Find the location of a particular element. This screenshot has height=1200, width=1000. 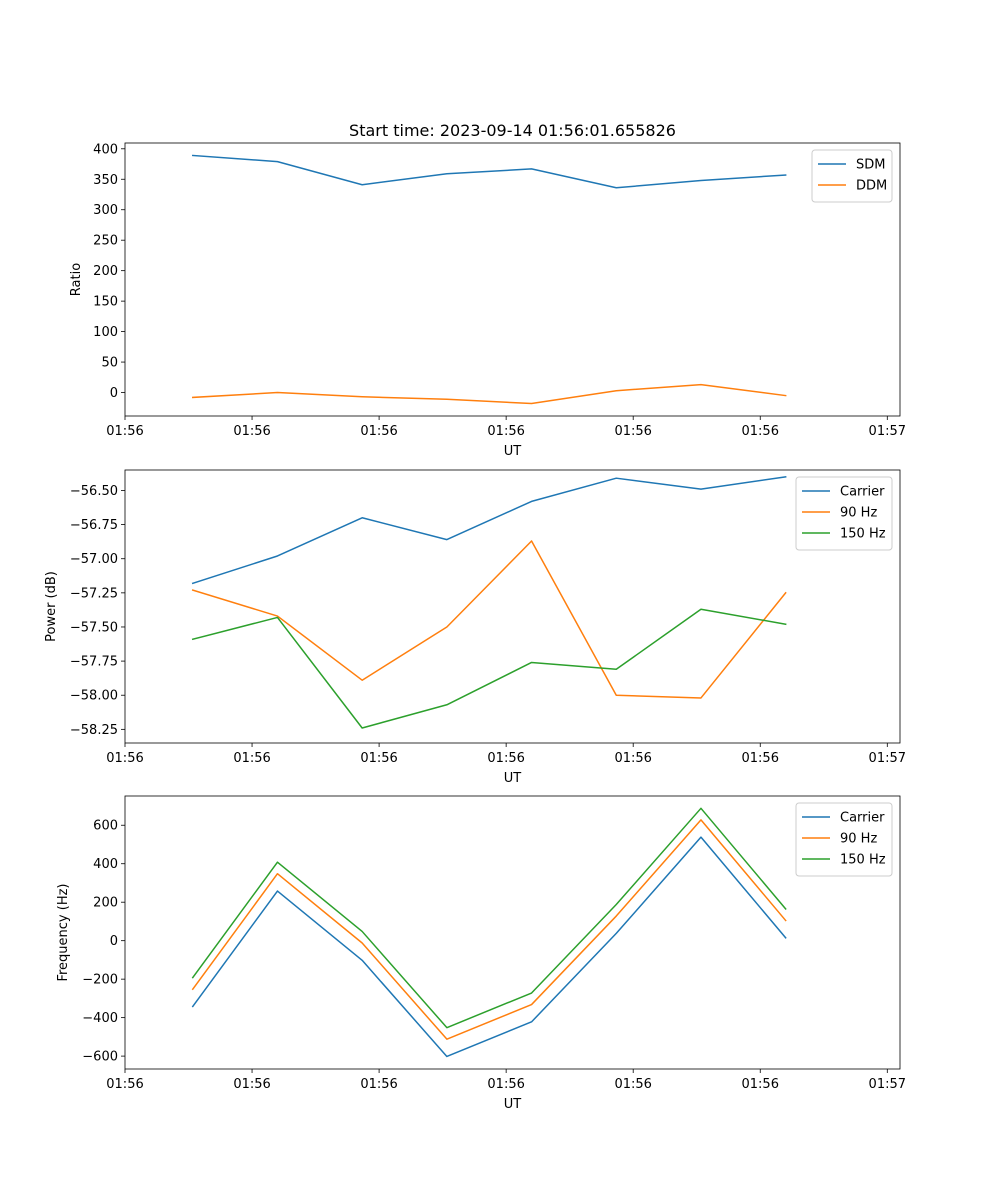

y-tick-label: −57.25 is located at coordinates (94, 593).